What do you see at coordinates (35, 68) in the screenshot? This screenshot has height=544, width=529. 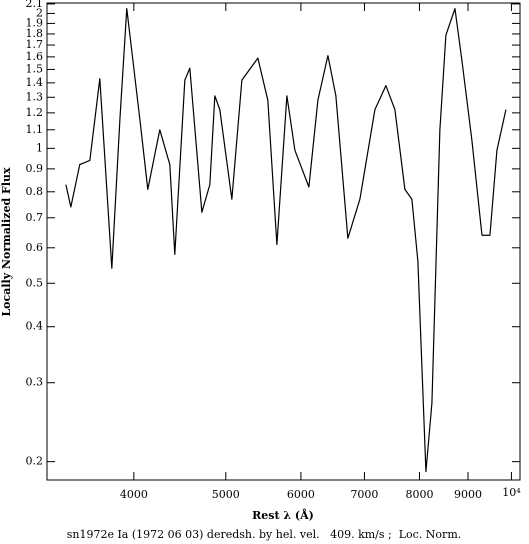 I see `y-tick-label: 1.5` at bounding box center [35, 68].